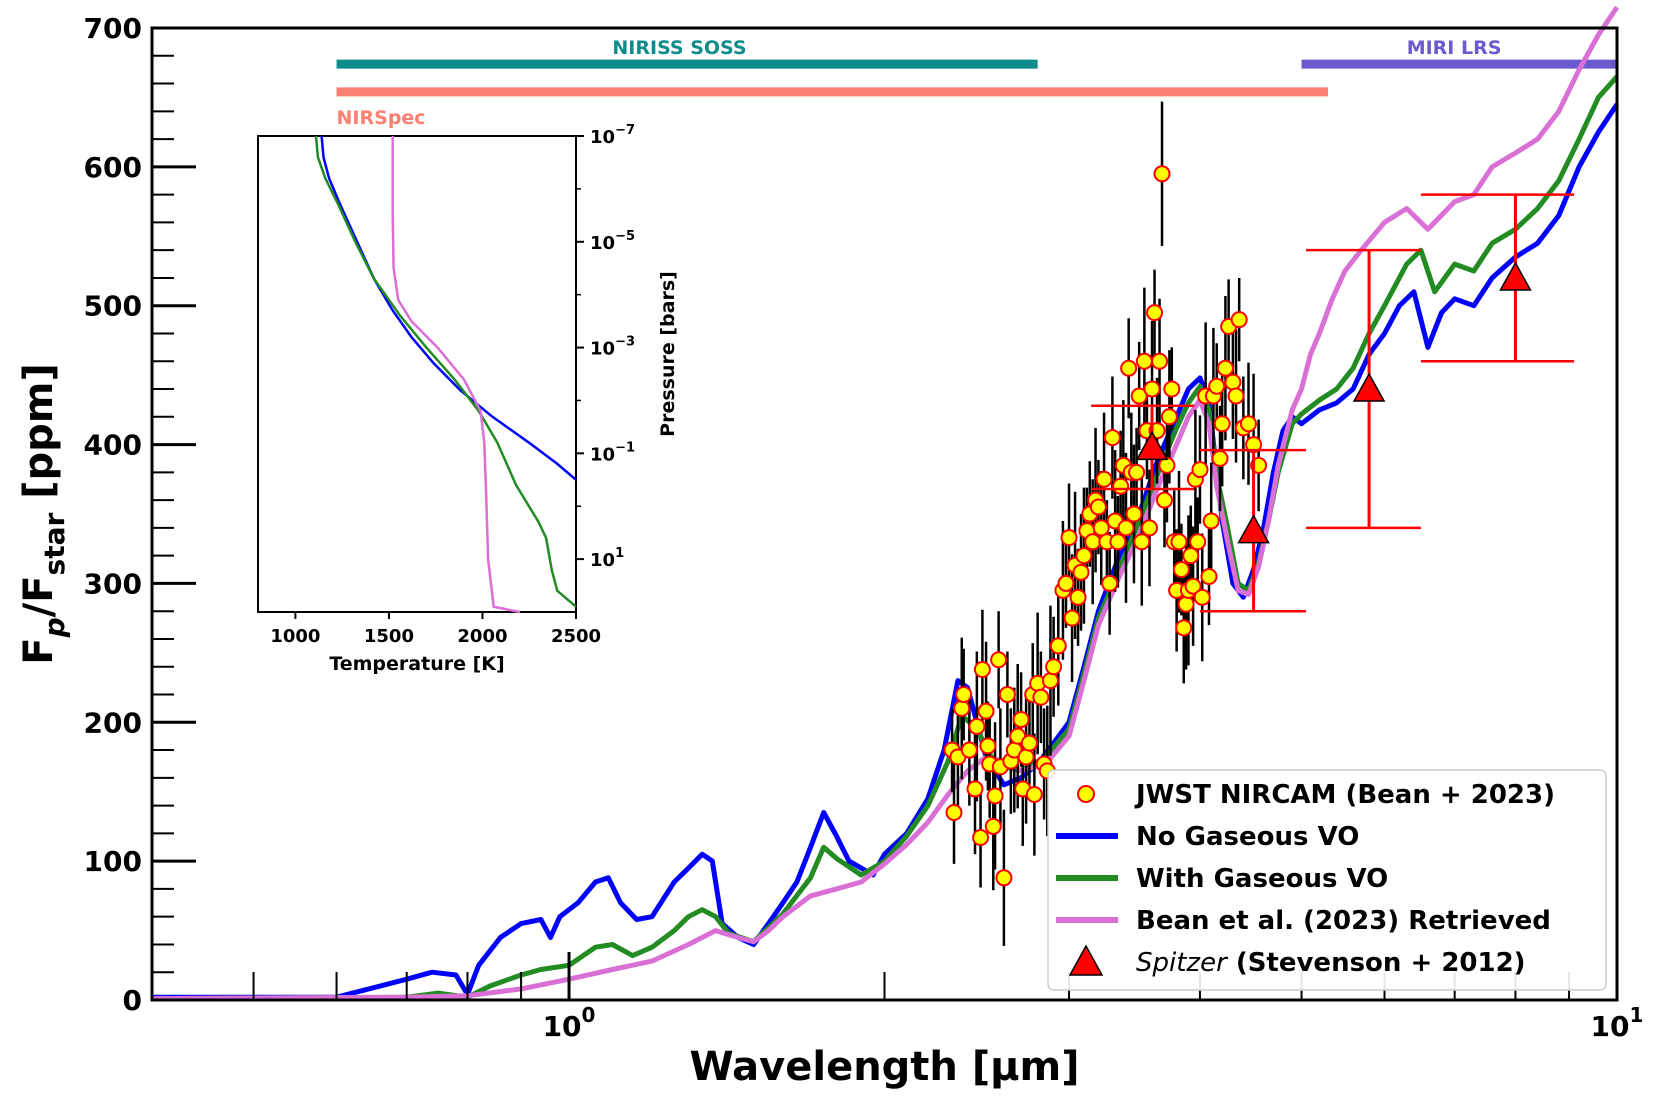 The image size is (1661, 1108). Describe the element at coordinates (113, 28) in the screenshot. I see `ytick-label: 700` at that location.